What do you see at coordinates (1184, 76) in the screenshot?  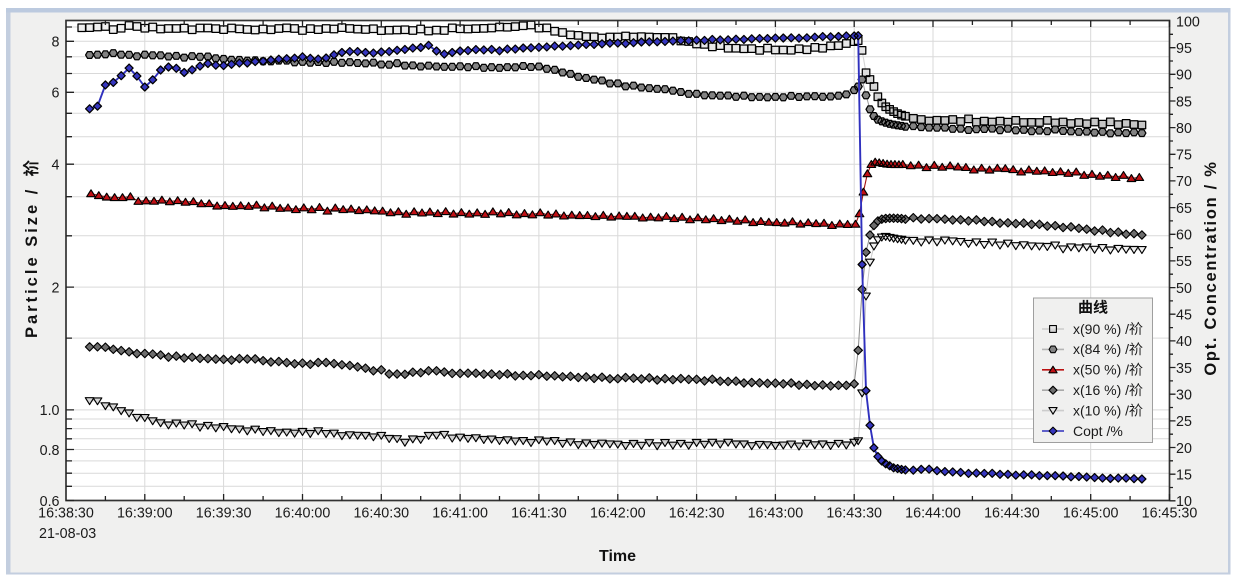 I see `svg-text: 90` at bounding box center [1184, 76].